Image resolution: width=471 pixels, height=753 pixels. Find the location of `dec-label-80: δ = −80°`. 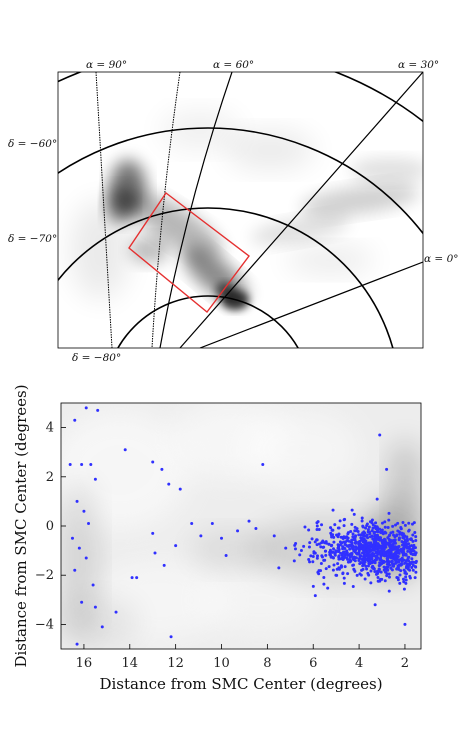

dec-label-80: δ = −80° is located at coordinates (96, 358).